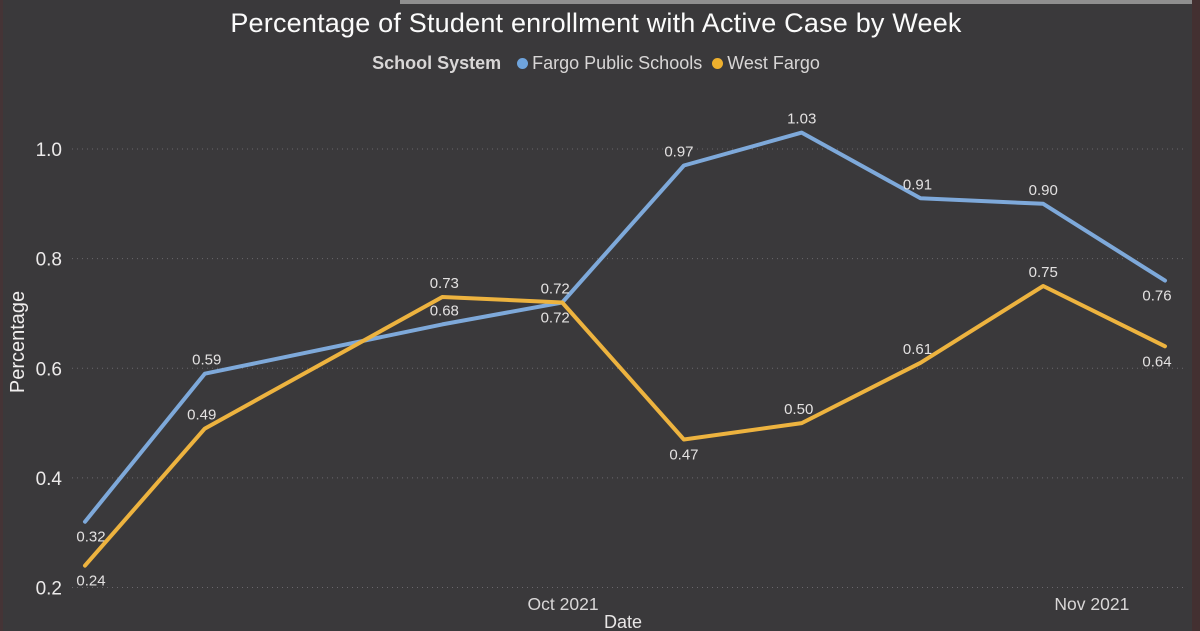 This screenshot has height=631, width=1200. Describe the element at coordinates (49, 479) in the screenshot. I see `y-tick-label: 0.4` at that location.